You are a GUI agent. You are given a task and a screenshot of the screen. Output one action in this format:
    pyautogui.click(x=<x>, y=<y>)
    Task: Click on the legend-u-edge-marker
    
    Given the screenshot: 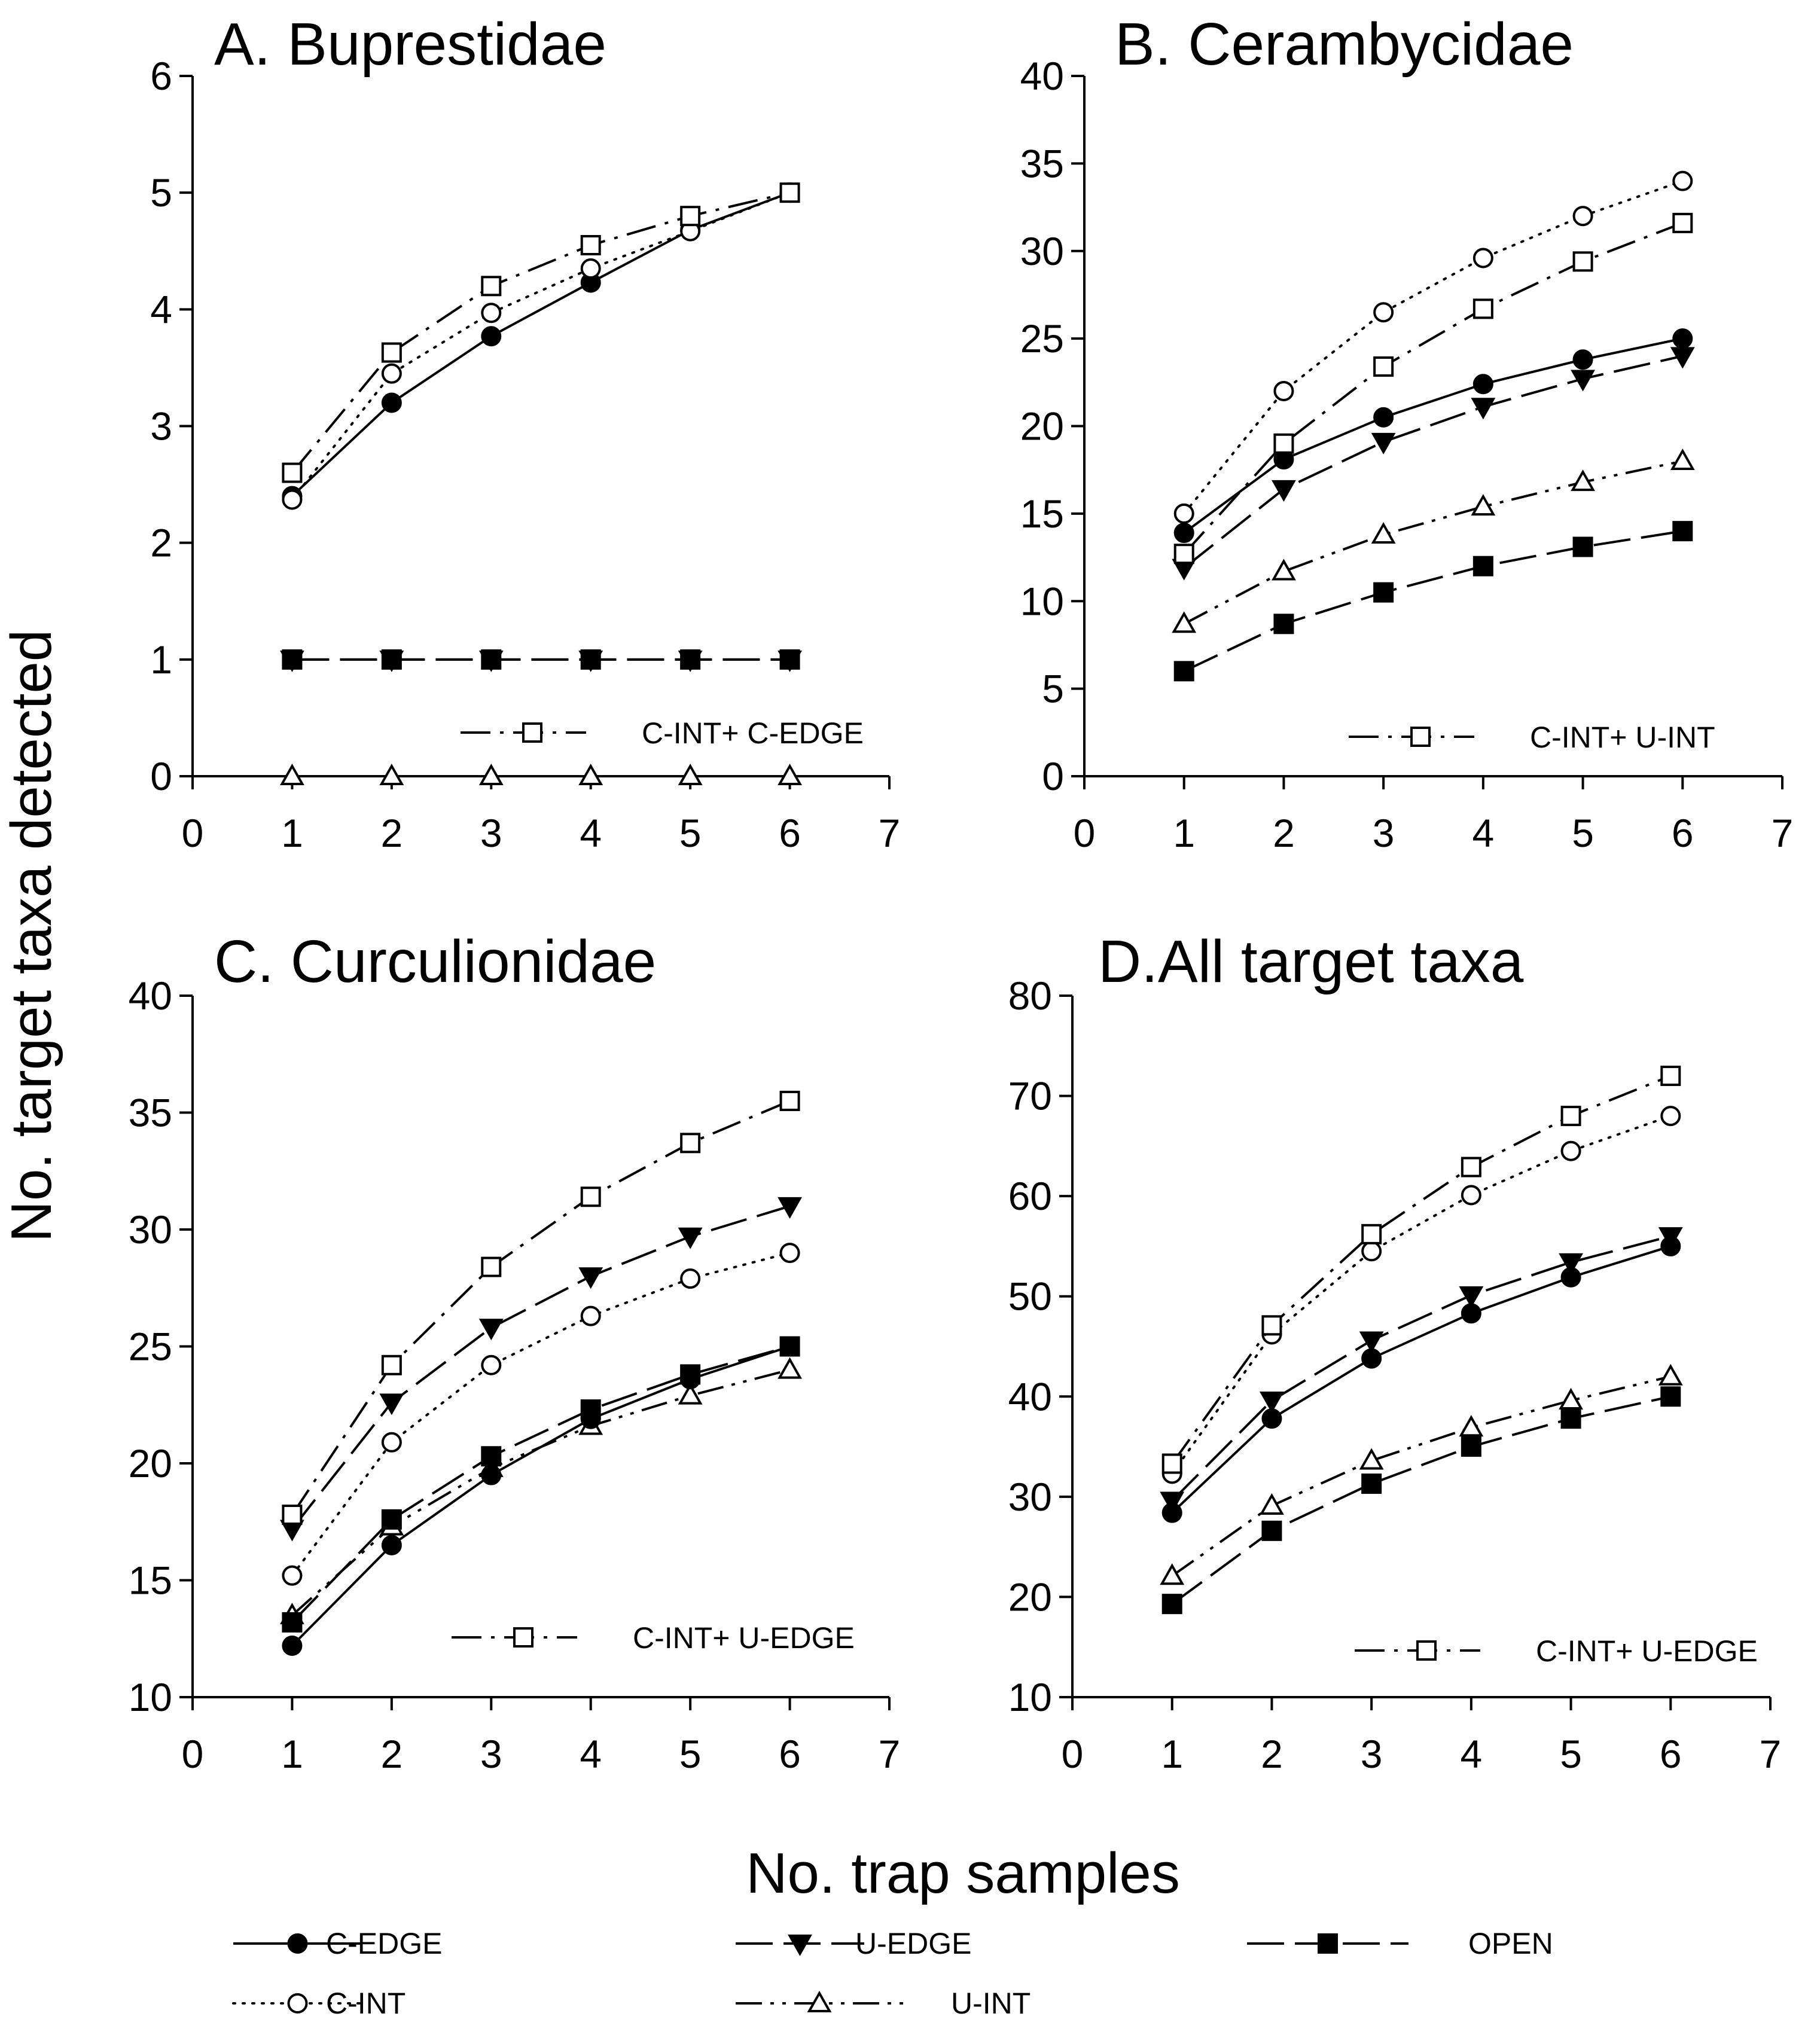 What is the action you would take?
    pyautogui.click(x=800, y=1946)
    